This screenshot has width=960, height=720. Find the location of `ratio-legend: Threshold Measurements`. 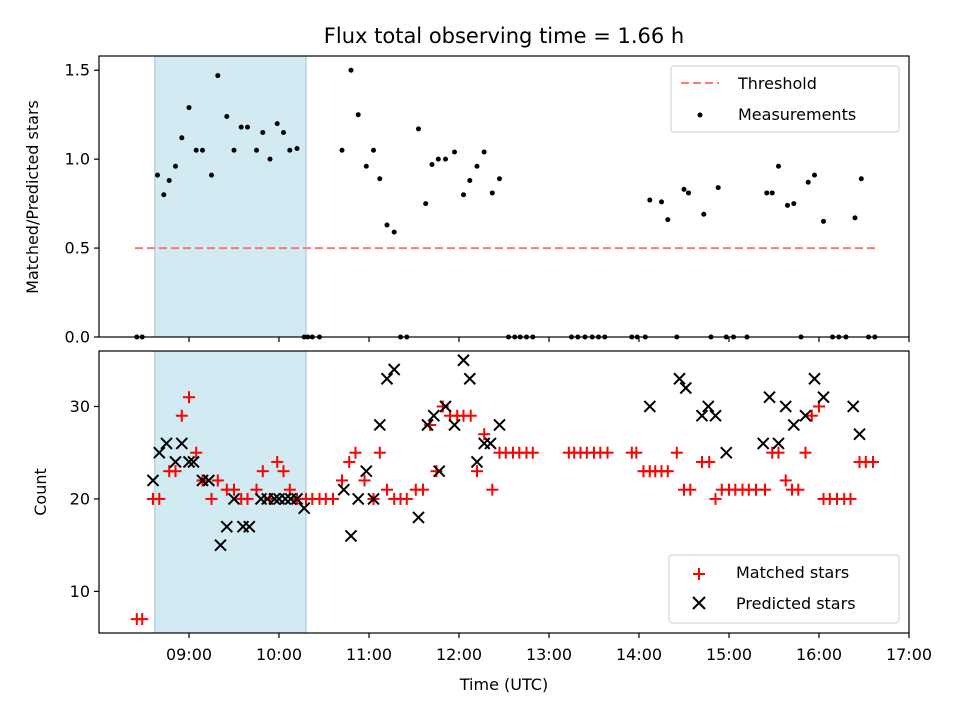

ratio-legend: Threshold Measurements is located at coordinates (785, 99).